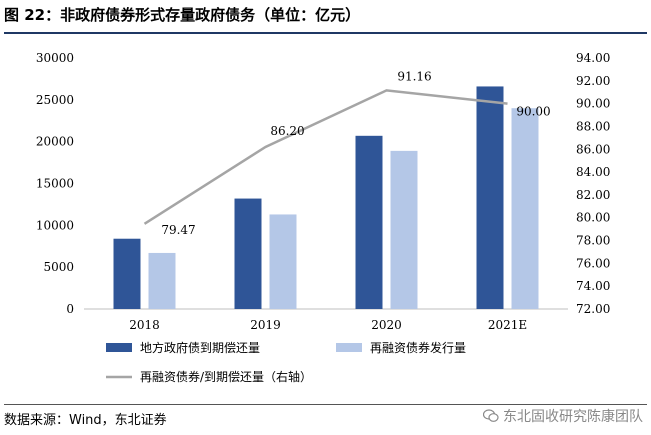 The image size is (651, 435). I want to click on y-right-tick-label: 84.00, so click(593, 172).